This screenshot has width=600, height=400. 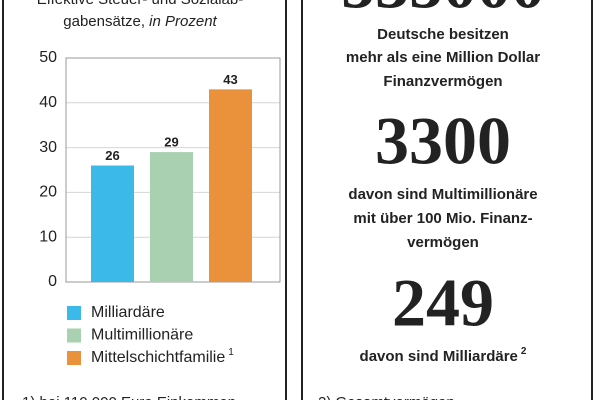 I want to click on stat-caption-text: Deutsche besitzen, so click(x=443, y=34).